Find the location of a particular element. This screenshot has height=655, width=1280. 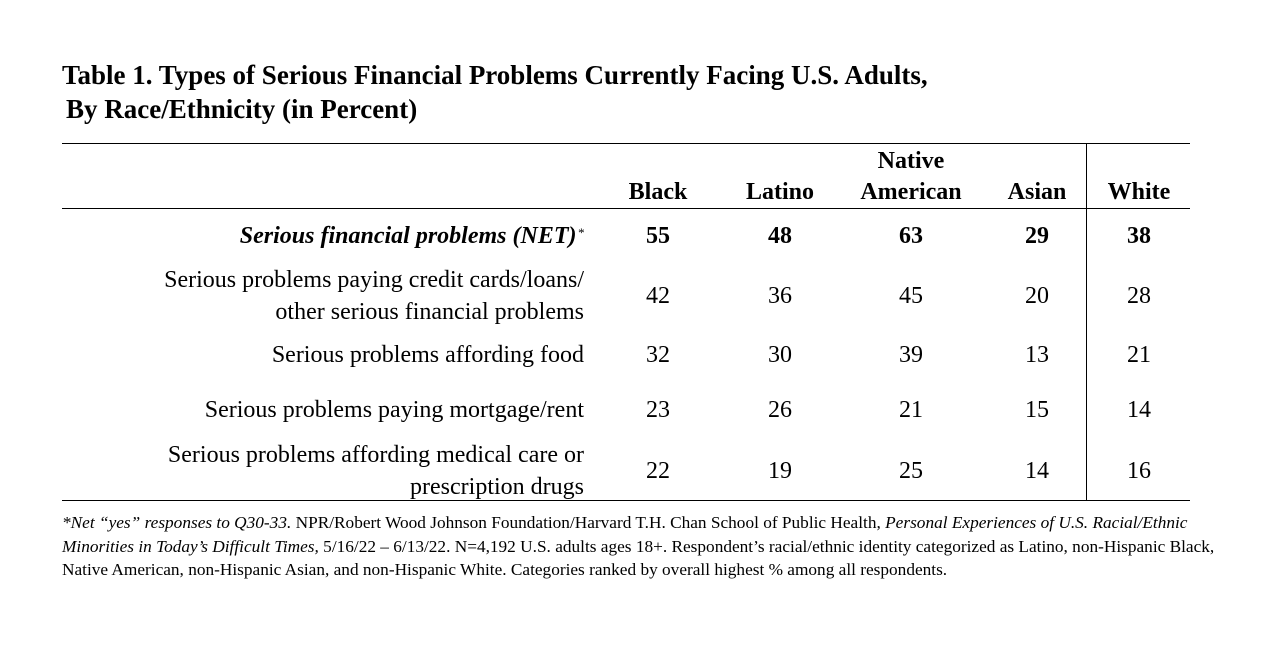

table-bottom-rule is located at coordinates (626, 500).